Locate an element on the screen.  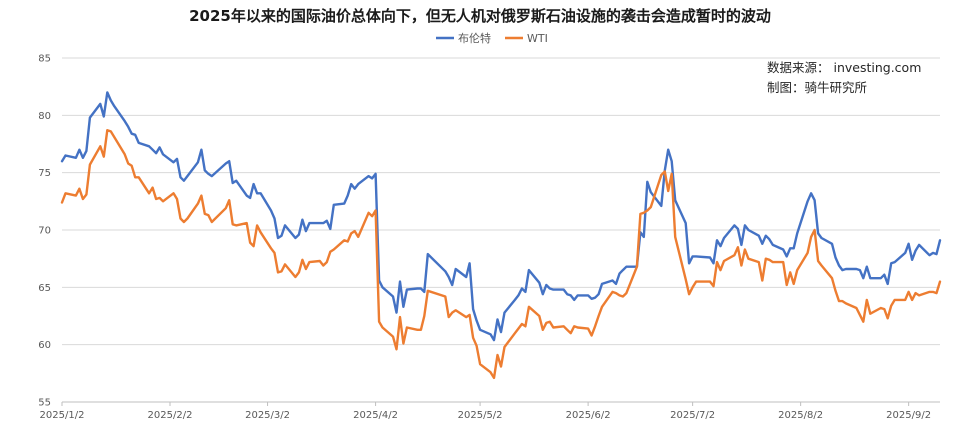
y-tick-label-65: 65 is located at coordinates (44, 288).